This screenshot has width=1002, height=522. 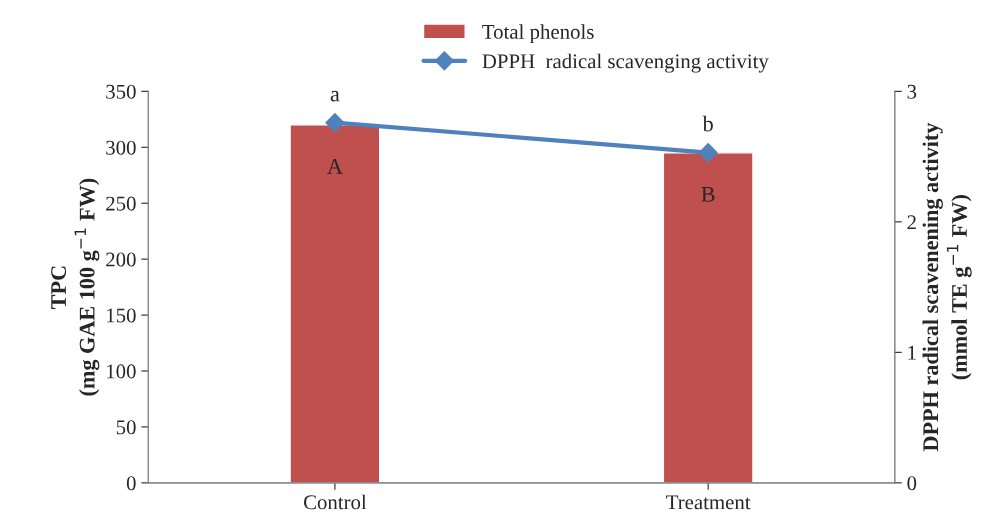 I want to click on legend-label: DPPH radical scavenging activity, so click(x=625, y=63).